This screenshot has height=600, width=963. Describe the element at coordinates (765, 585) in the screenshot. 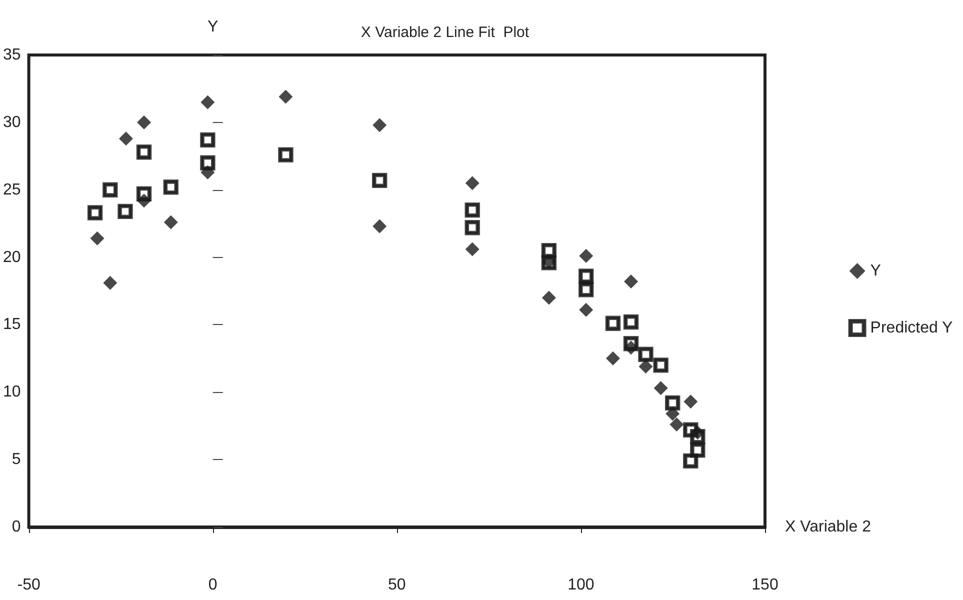

I see `x-tick-label: 150` at that location.